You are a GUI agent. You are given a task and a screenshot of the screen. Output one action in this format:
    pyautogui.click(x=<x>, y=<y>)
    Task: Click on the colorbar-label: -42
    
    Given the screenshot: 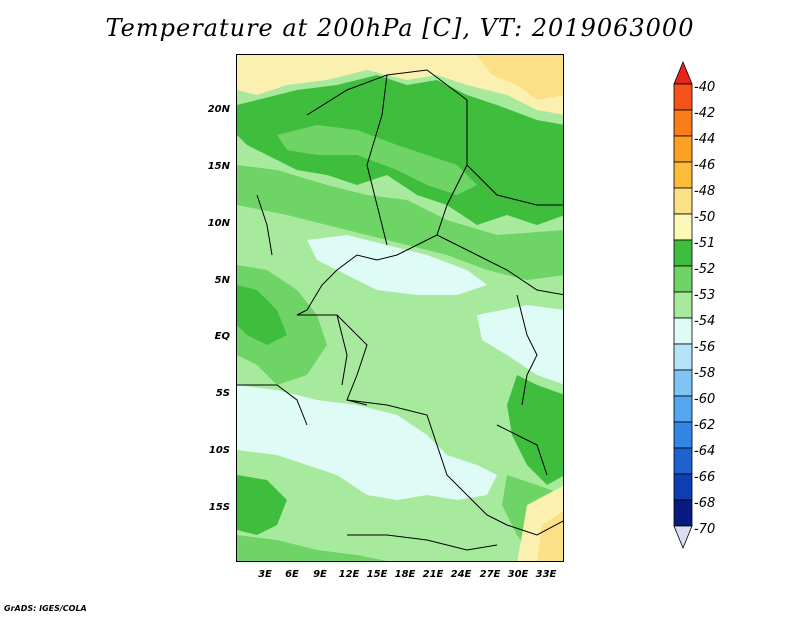 What is the action you would take?
    pyautogui.click(x=705, y=113)
    